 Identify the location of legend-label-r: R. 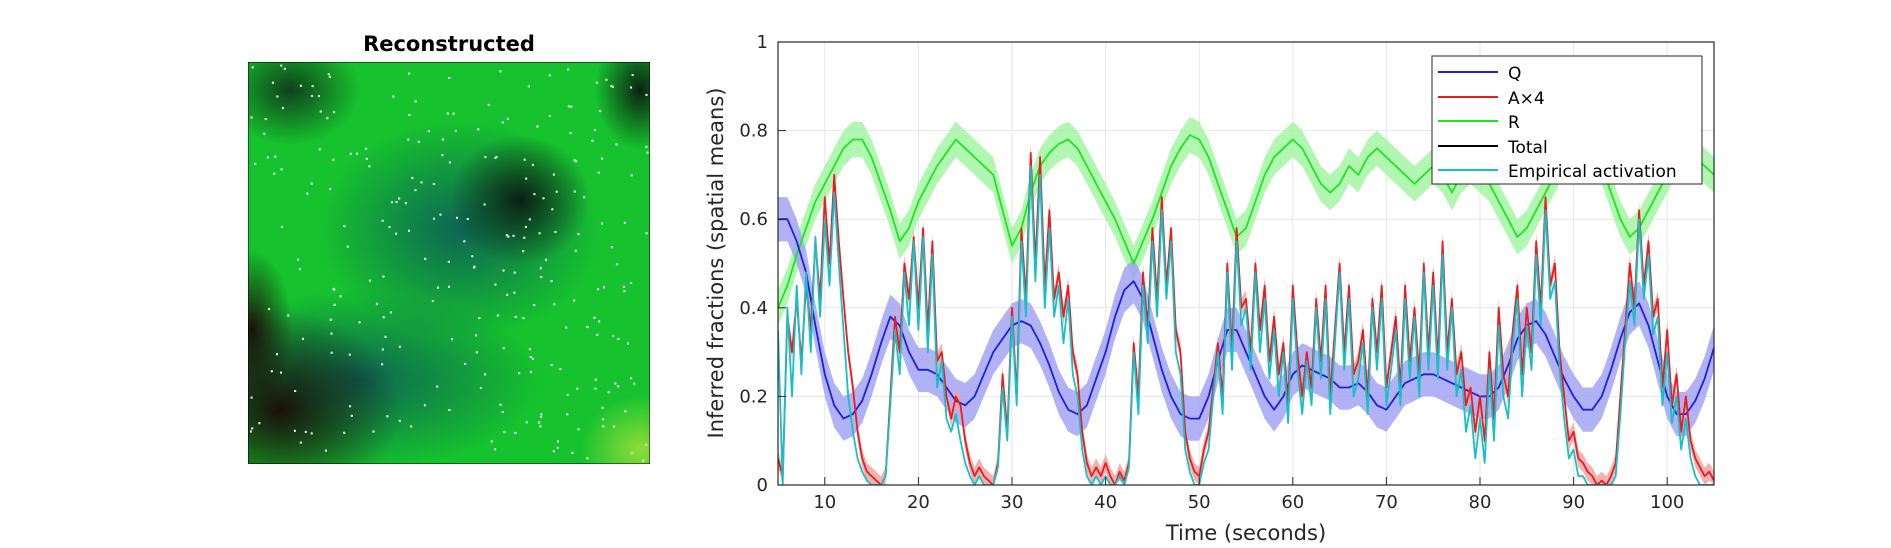
(1514, 123).